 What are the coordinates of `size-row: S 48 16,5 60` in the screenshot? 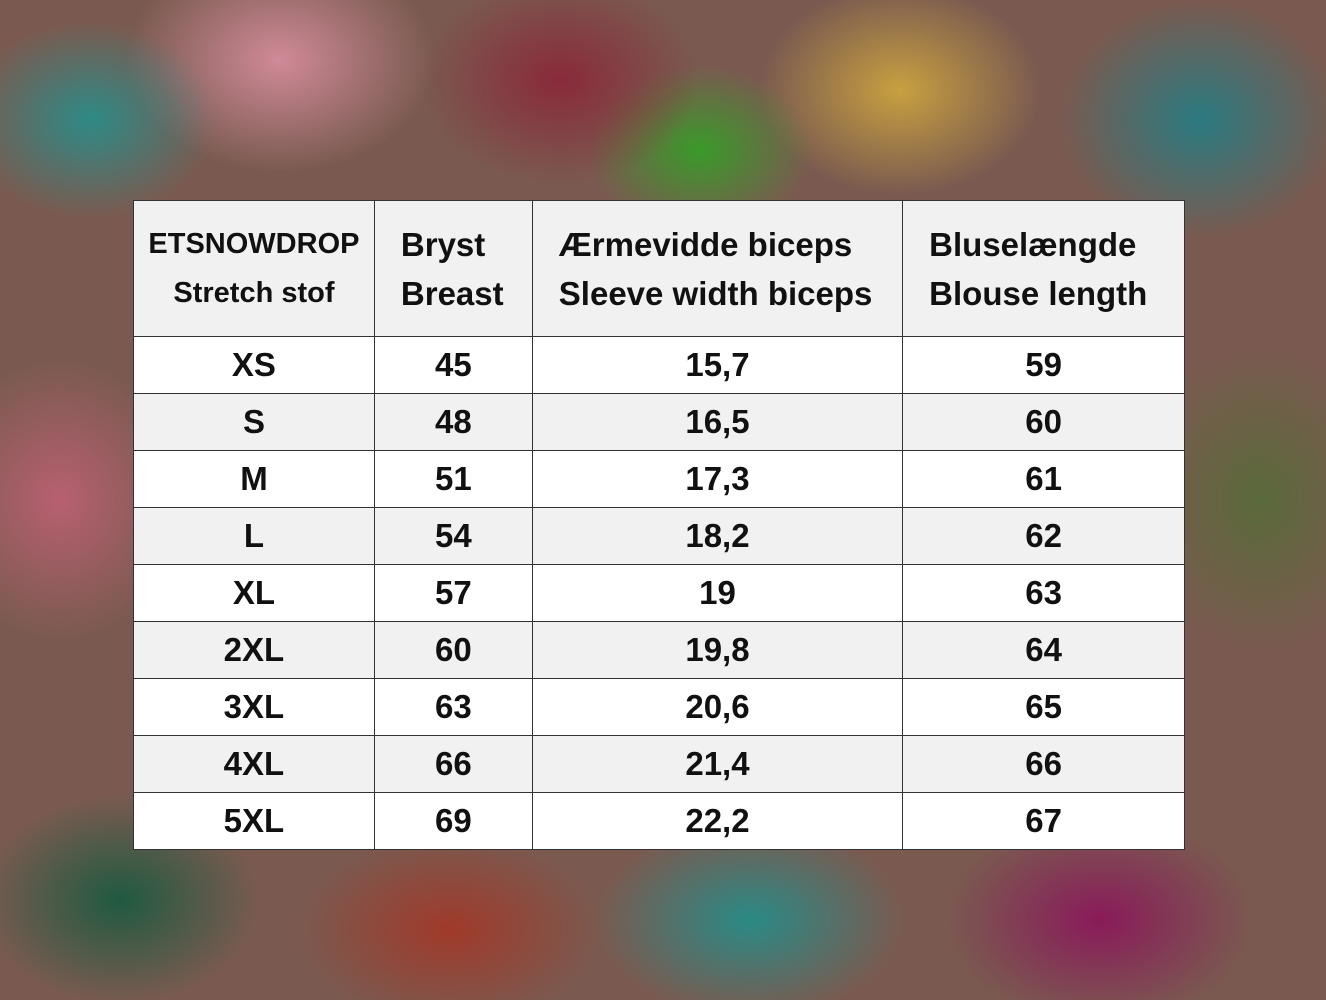 It's located at (659, 422).